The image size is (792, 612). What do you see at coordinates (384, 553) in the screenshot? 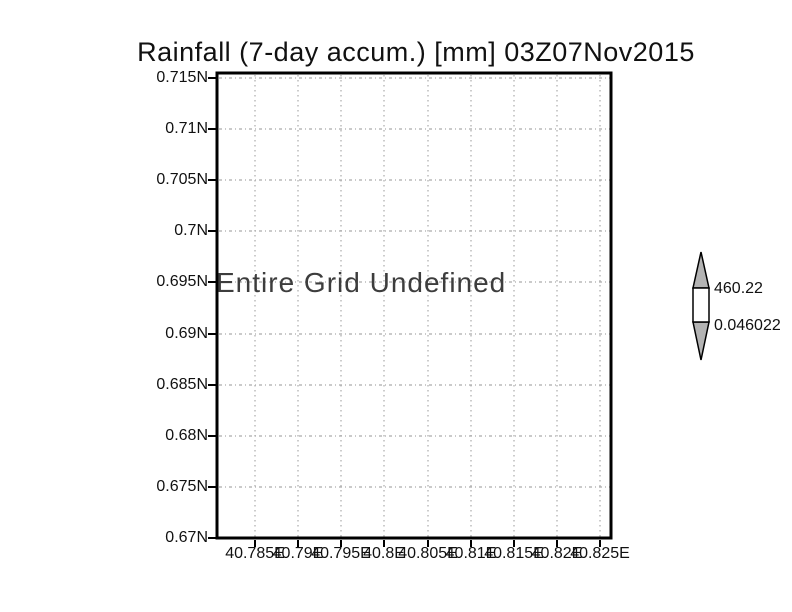
I see `x-axis-label: 40.8E` at bounding box center [384, 553].